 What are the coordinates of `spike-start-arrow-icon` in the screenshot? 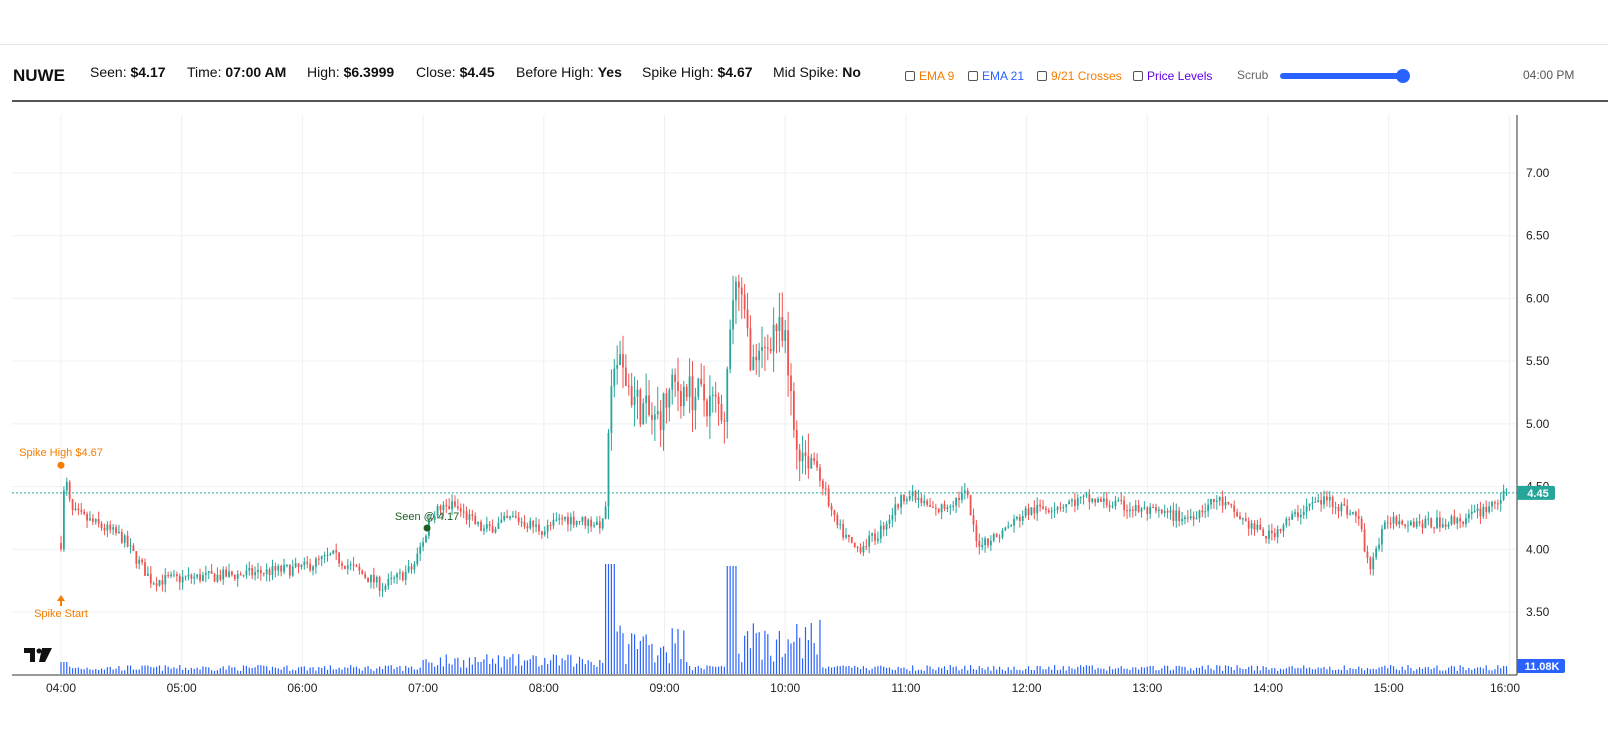 It's located at (61, 600).